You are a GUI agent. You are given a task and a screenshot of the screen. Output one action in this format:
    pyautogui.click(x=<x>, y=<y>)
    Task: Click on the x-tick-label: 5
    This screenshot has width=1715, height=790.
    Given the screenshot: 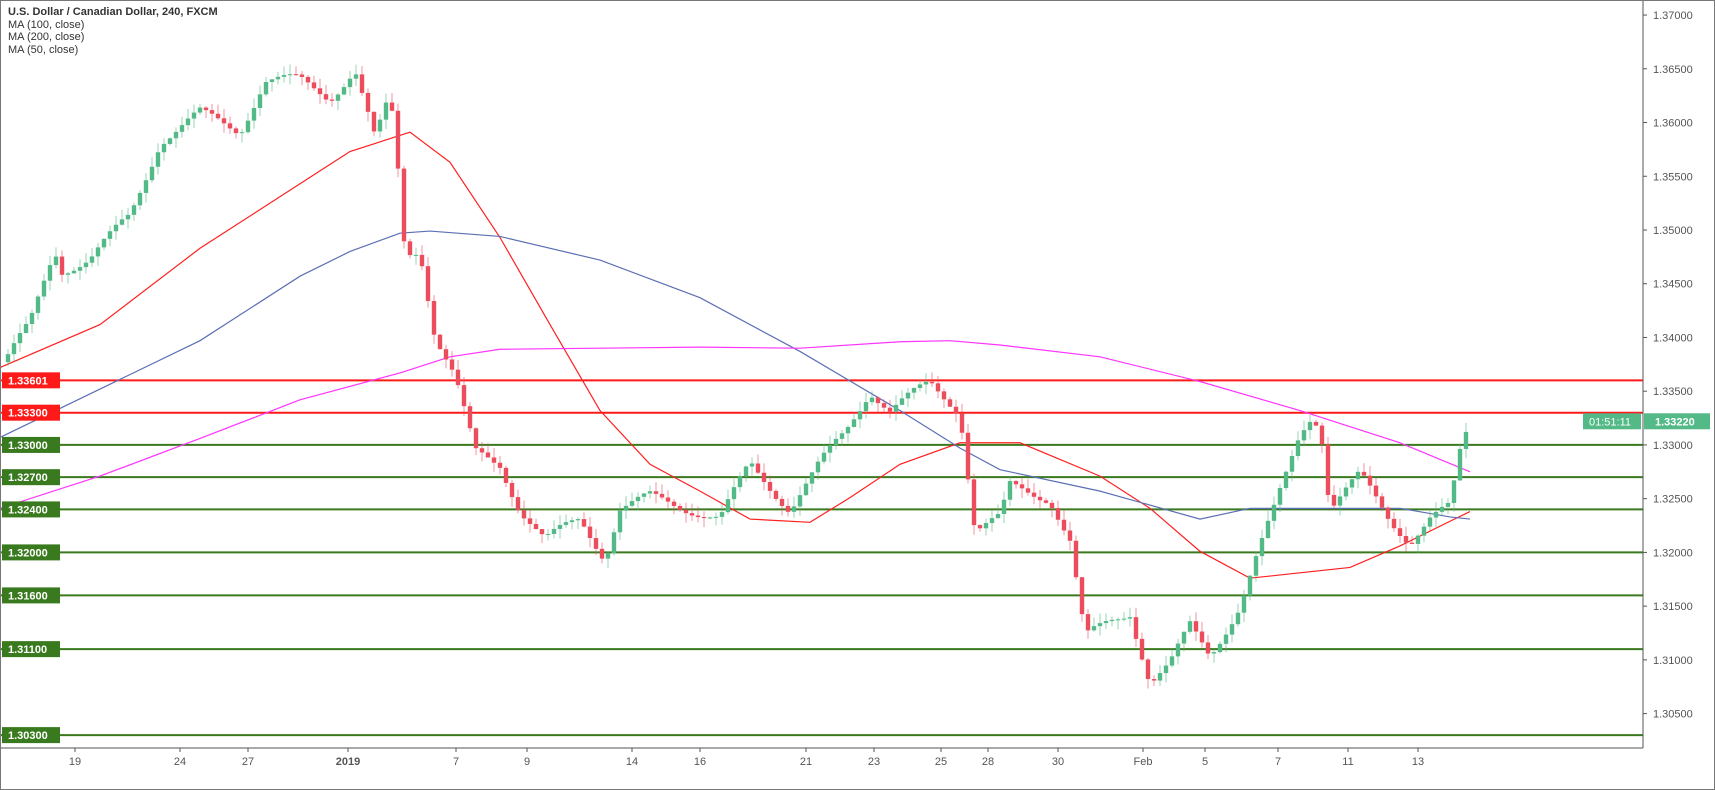 What is the action you would take?
    pyautogui.click(x=1205, y=762)
    